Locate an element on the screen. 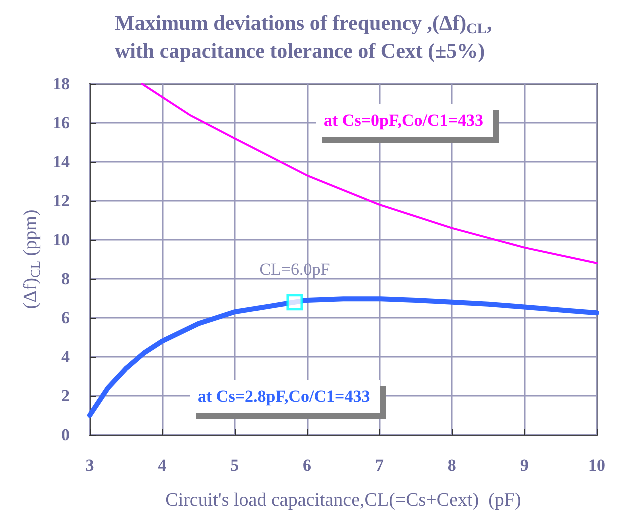 This screenshot has height=517, width=622. y-tick-label: 14 is located at coordinates (61, 162).